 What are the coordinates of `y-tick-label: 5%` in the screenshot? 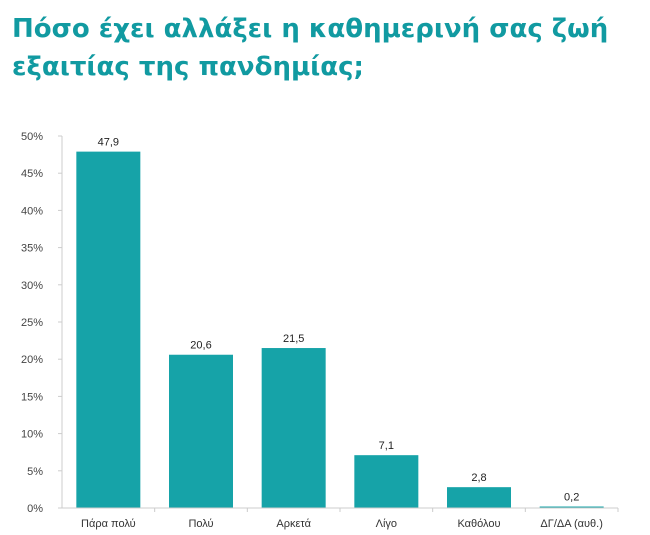 It's located at (35, 472).